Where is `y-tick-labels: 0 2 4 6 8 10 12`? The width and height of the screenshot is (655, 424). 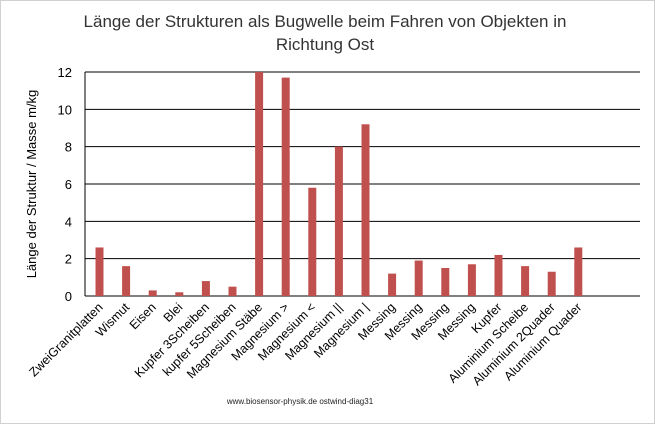 y-tick-labels: 0 2 4 6 8 10 12 is located at coordinates (65, 184).